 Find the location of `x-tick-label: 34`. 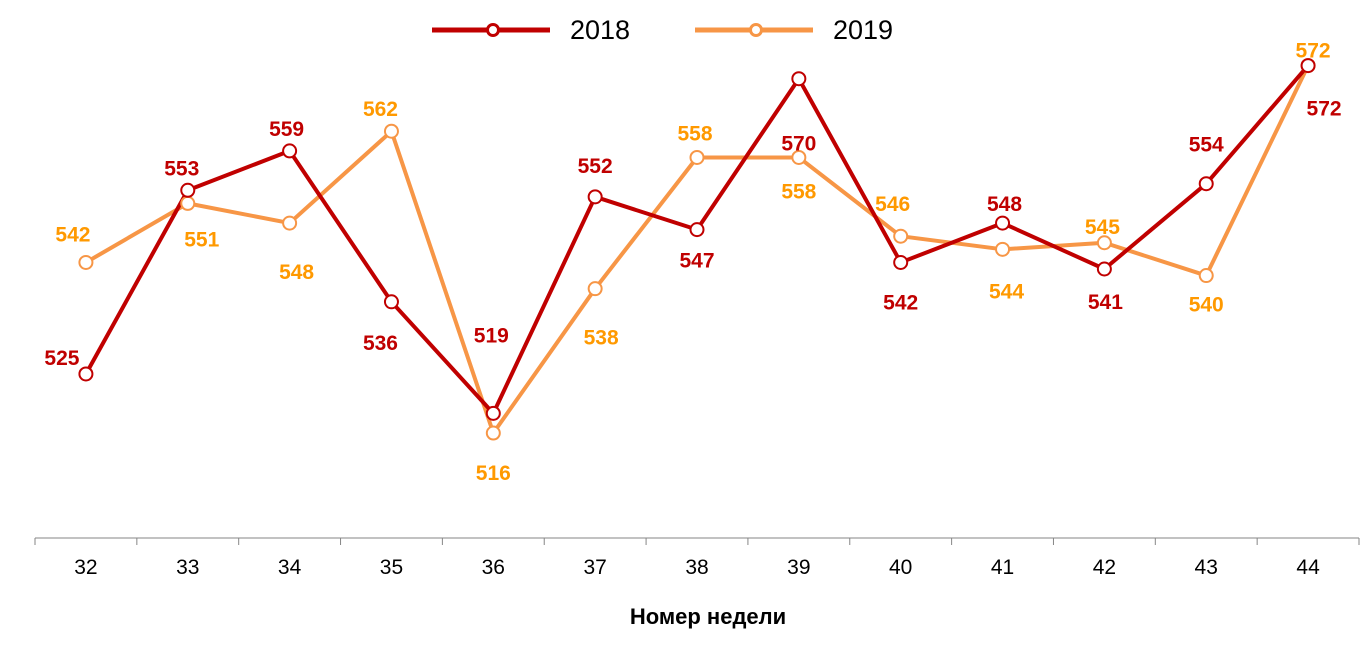

x-tick-label: 34 is located at coordinates (290, 567).